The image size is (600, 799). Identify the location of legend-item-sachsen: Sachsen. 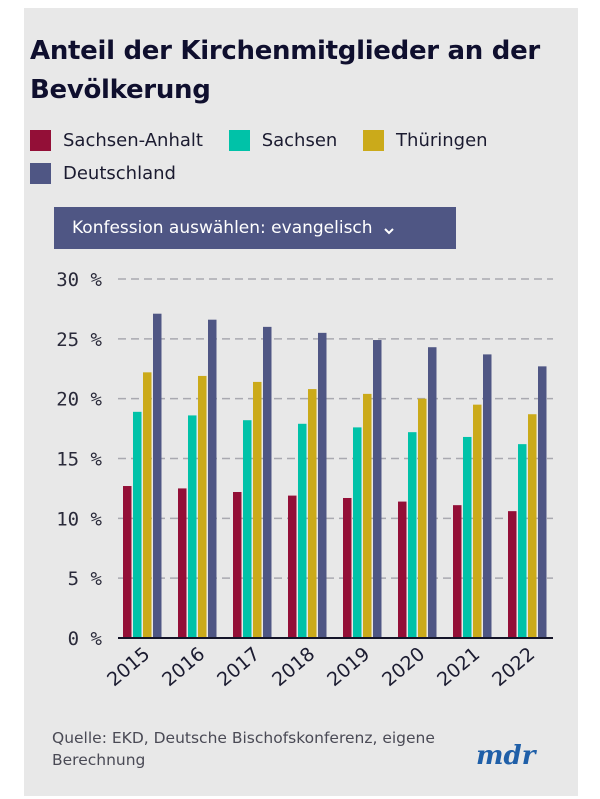
(283, 140).